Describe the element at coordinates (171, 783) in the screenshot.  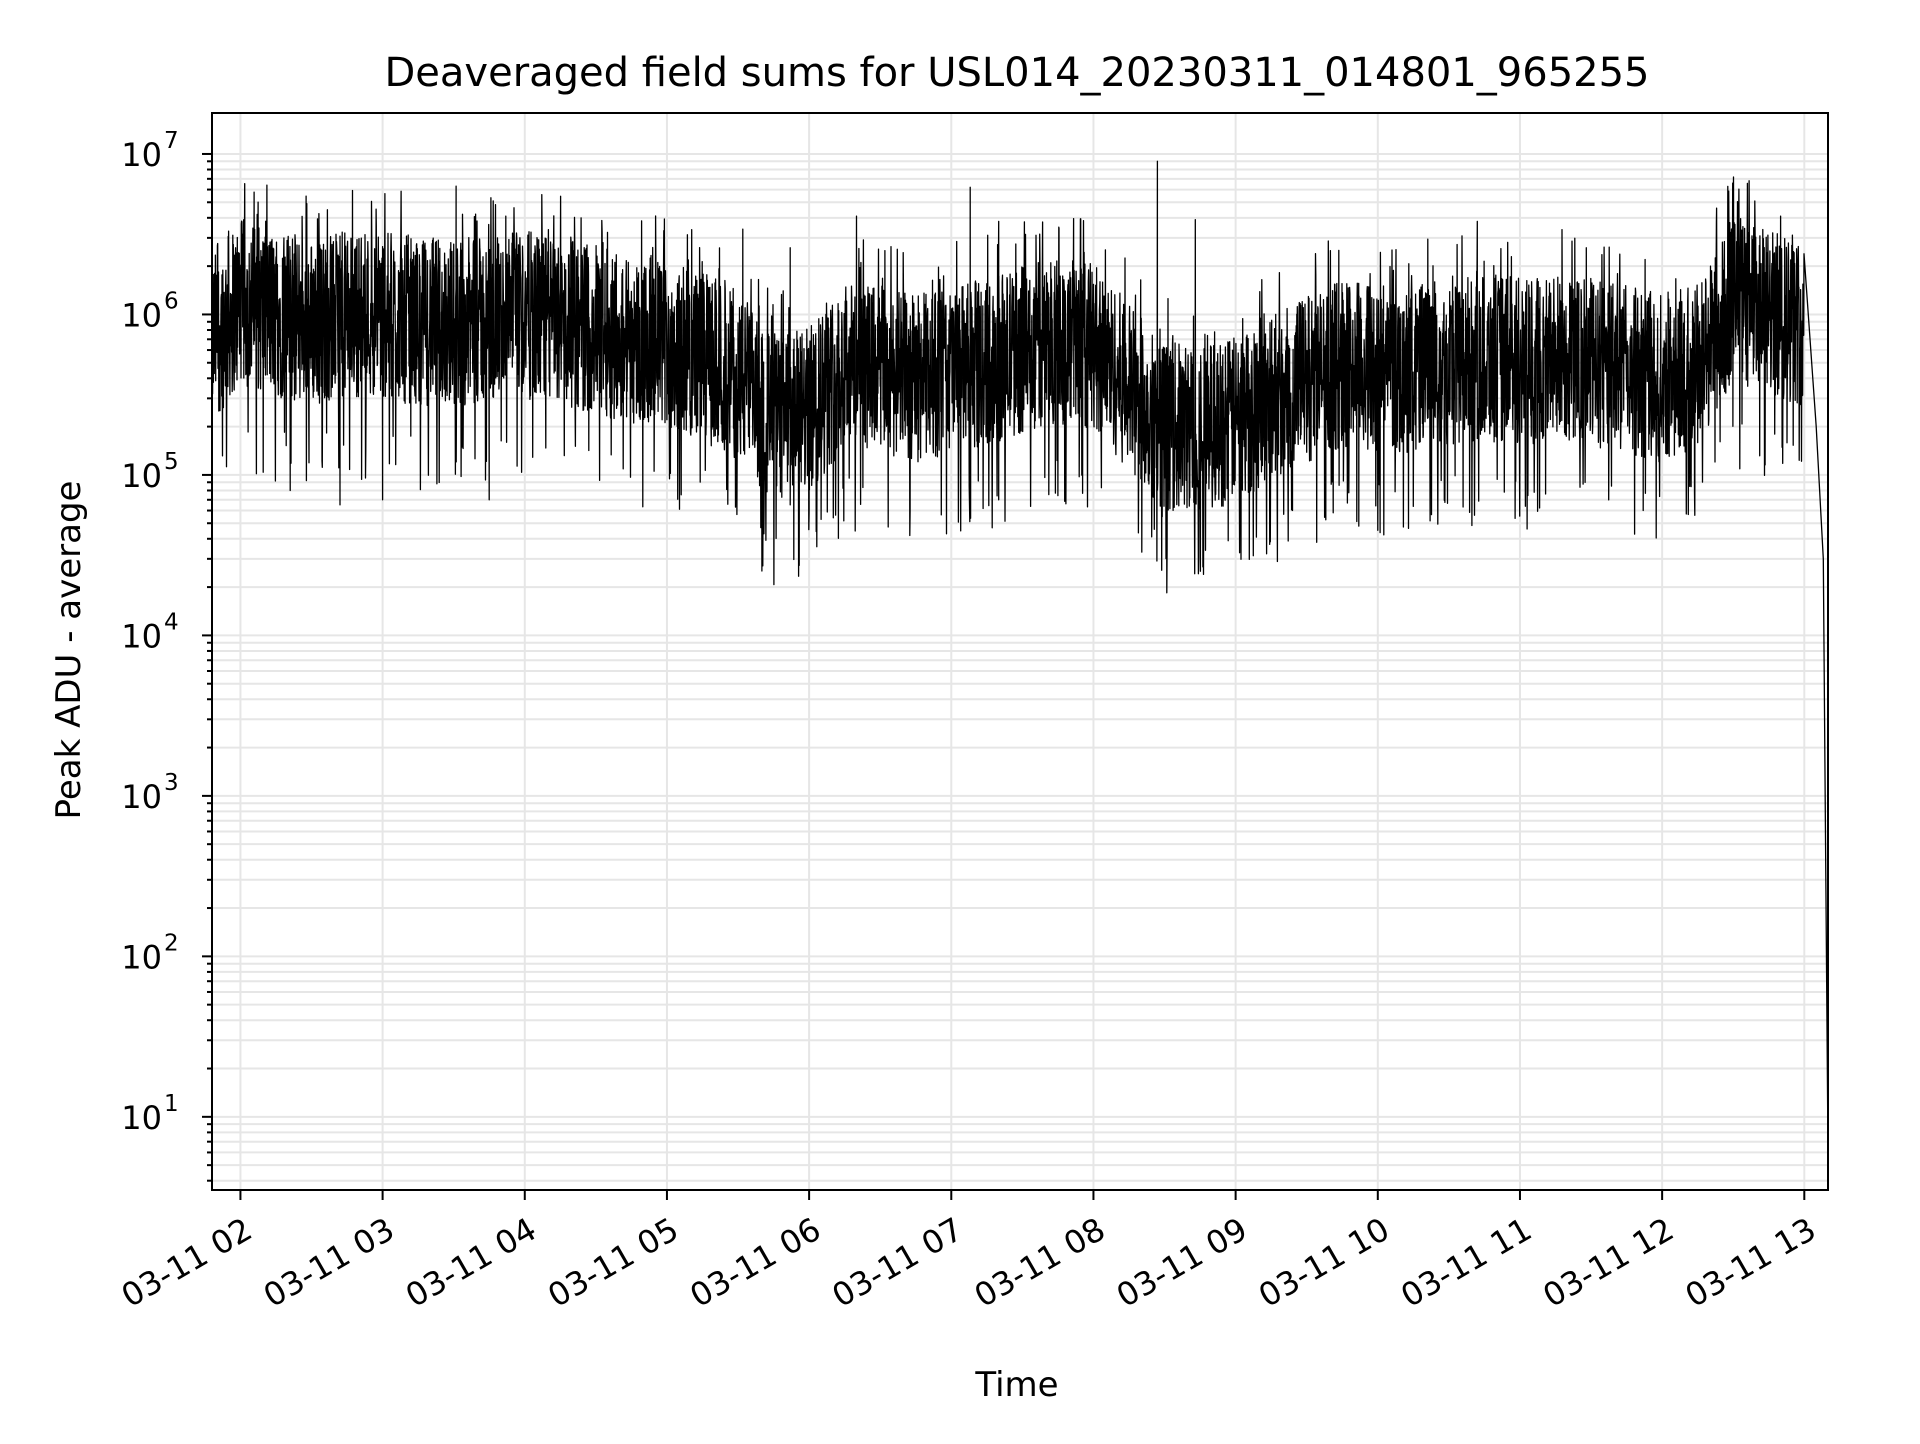
I see `y-tick-label-exponent: 3` at that location.